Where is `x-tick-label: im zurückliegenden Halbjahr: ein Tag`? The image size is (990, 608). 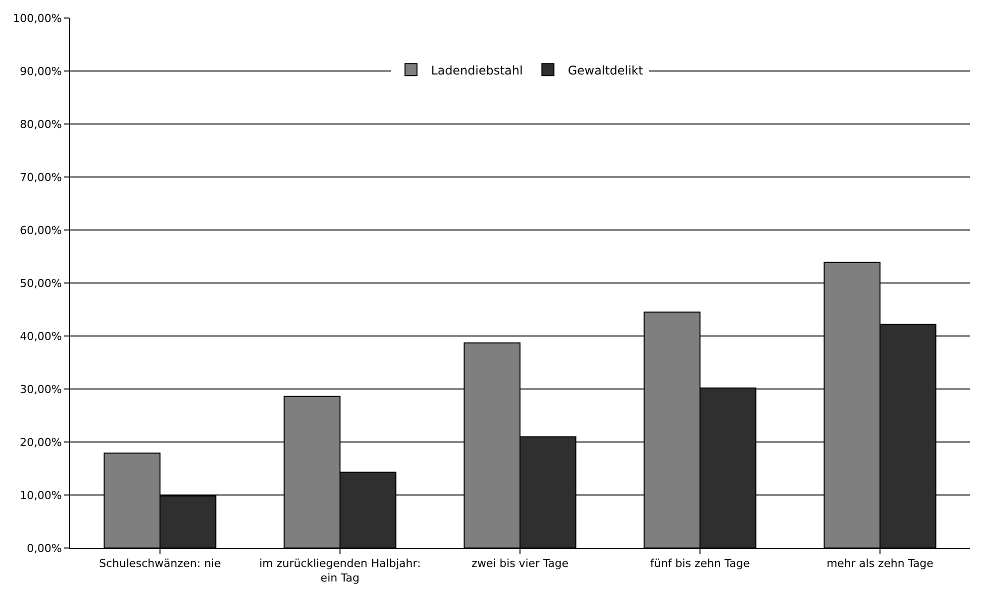
x-tick-label: im zurückliegenden Halbjahr: ein Tag is located at coordinates (340, 570).